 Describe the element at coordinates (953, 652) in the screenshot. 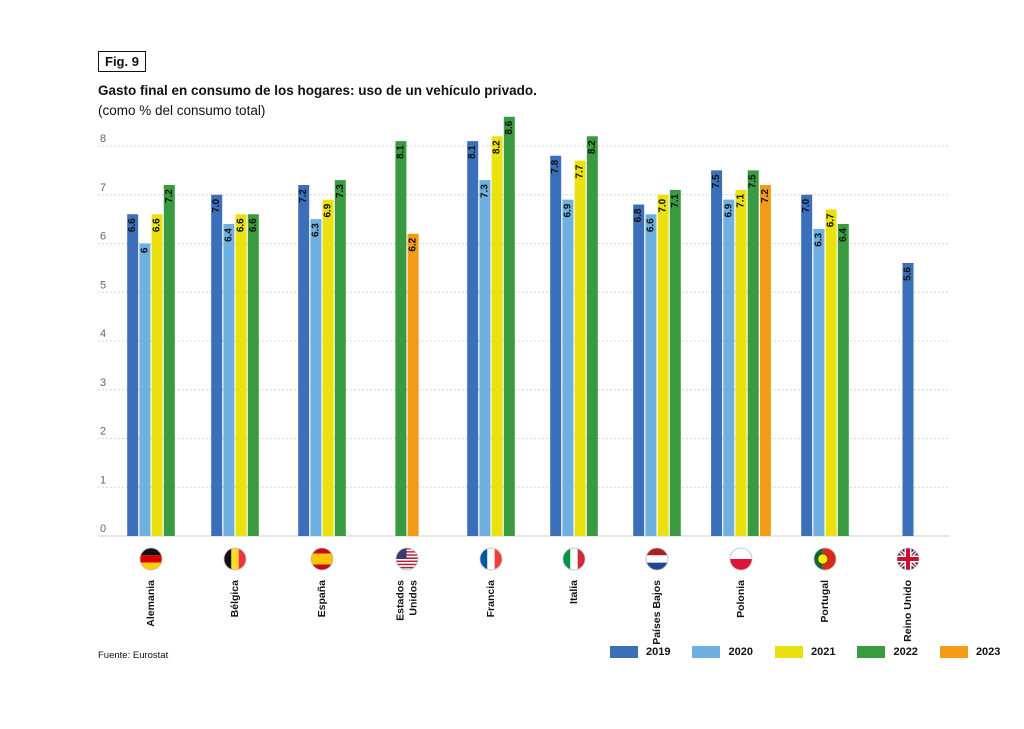

I see `legend-swatch-2023` at that location.